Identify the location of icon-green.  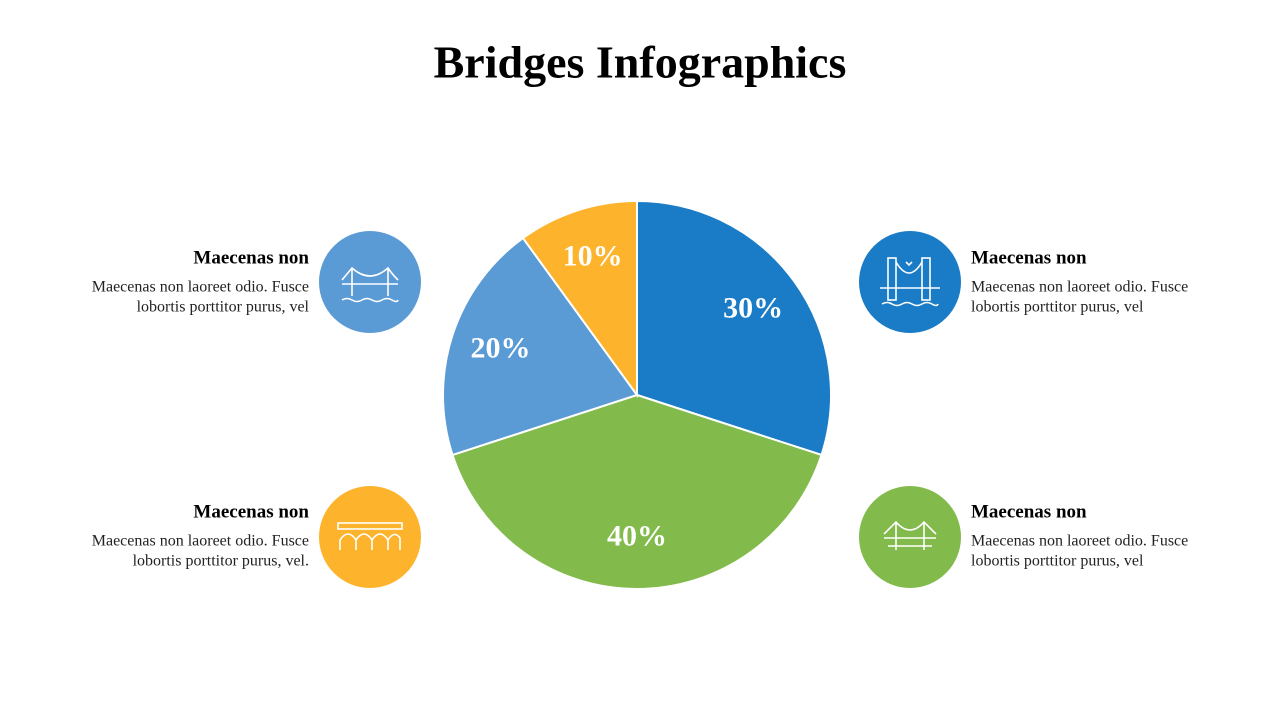
(910, 537).